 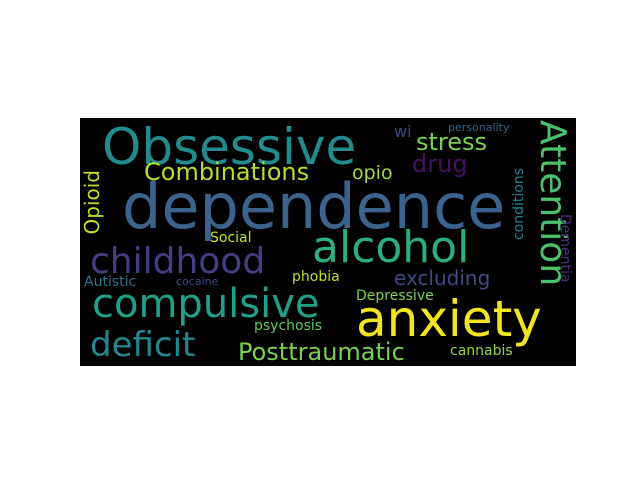 I want to click on word-personality: personality, so click(x=479, y=127).